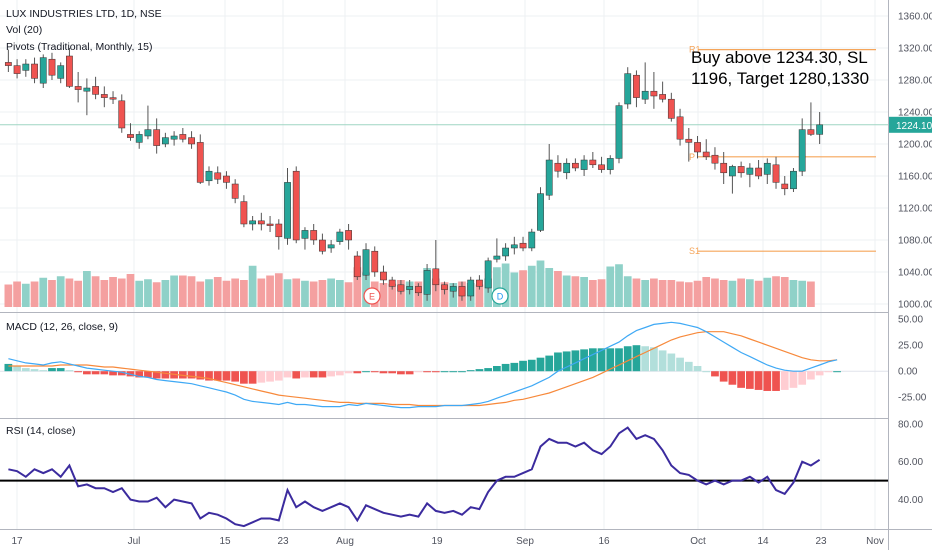 Image resolution: width=932 pixels, height=550 pixels. Describe the element at coordinates (912, 398) in the screenshot. I see `macd-tick-label: -25.00` at that location.